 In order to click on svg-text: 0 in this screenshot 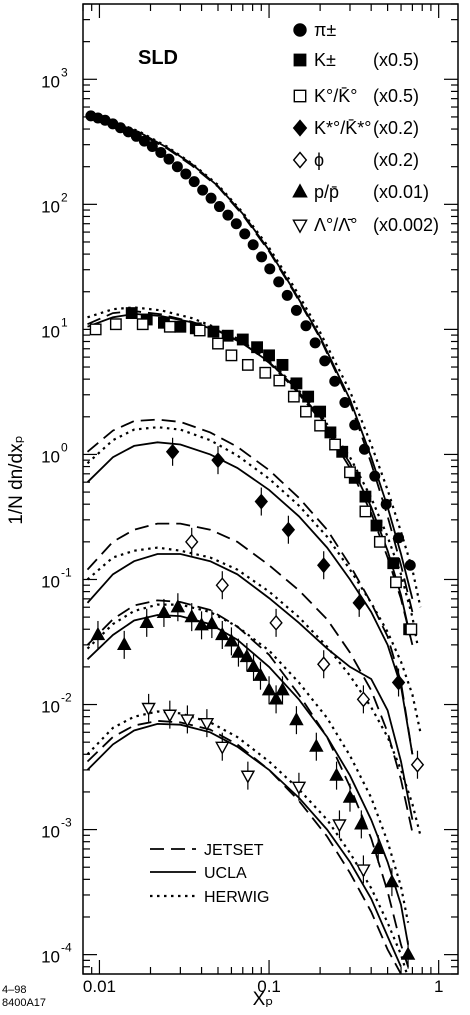, I will do `click(64, 447)`.